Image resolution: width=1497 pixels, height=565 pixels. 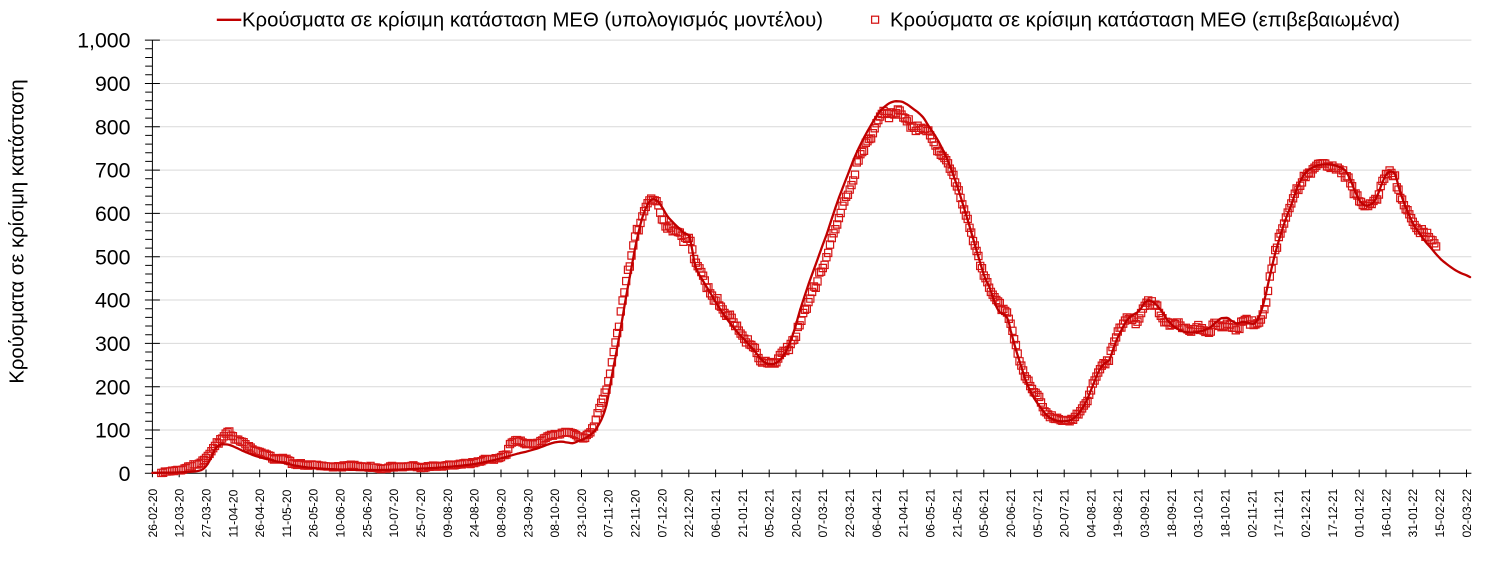 I want to click on svg-text: 25-06-20, so click(x=367, y=512).